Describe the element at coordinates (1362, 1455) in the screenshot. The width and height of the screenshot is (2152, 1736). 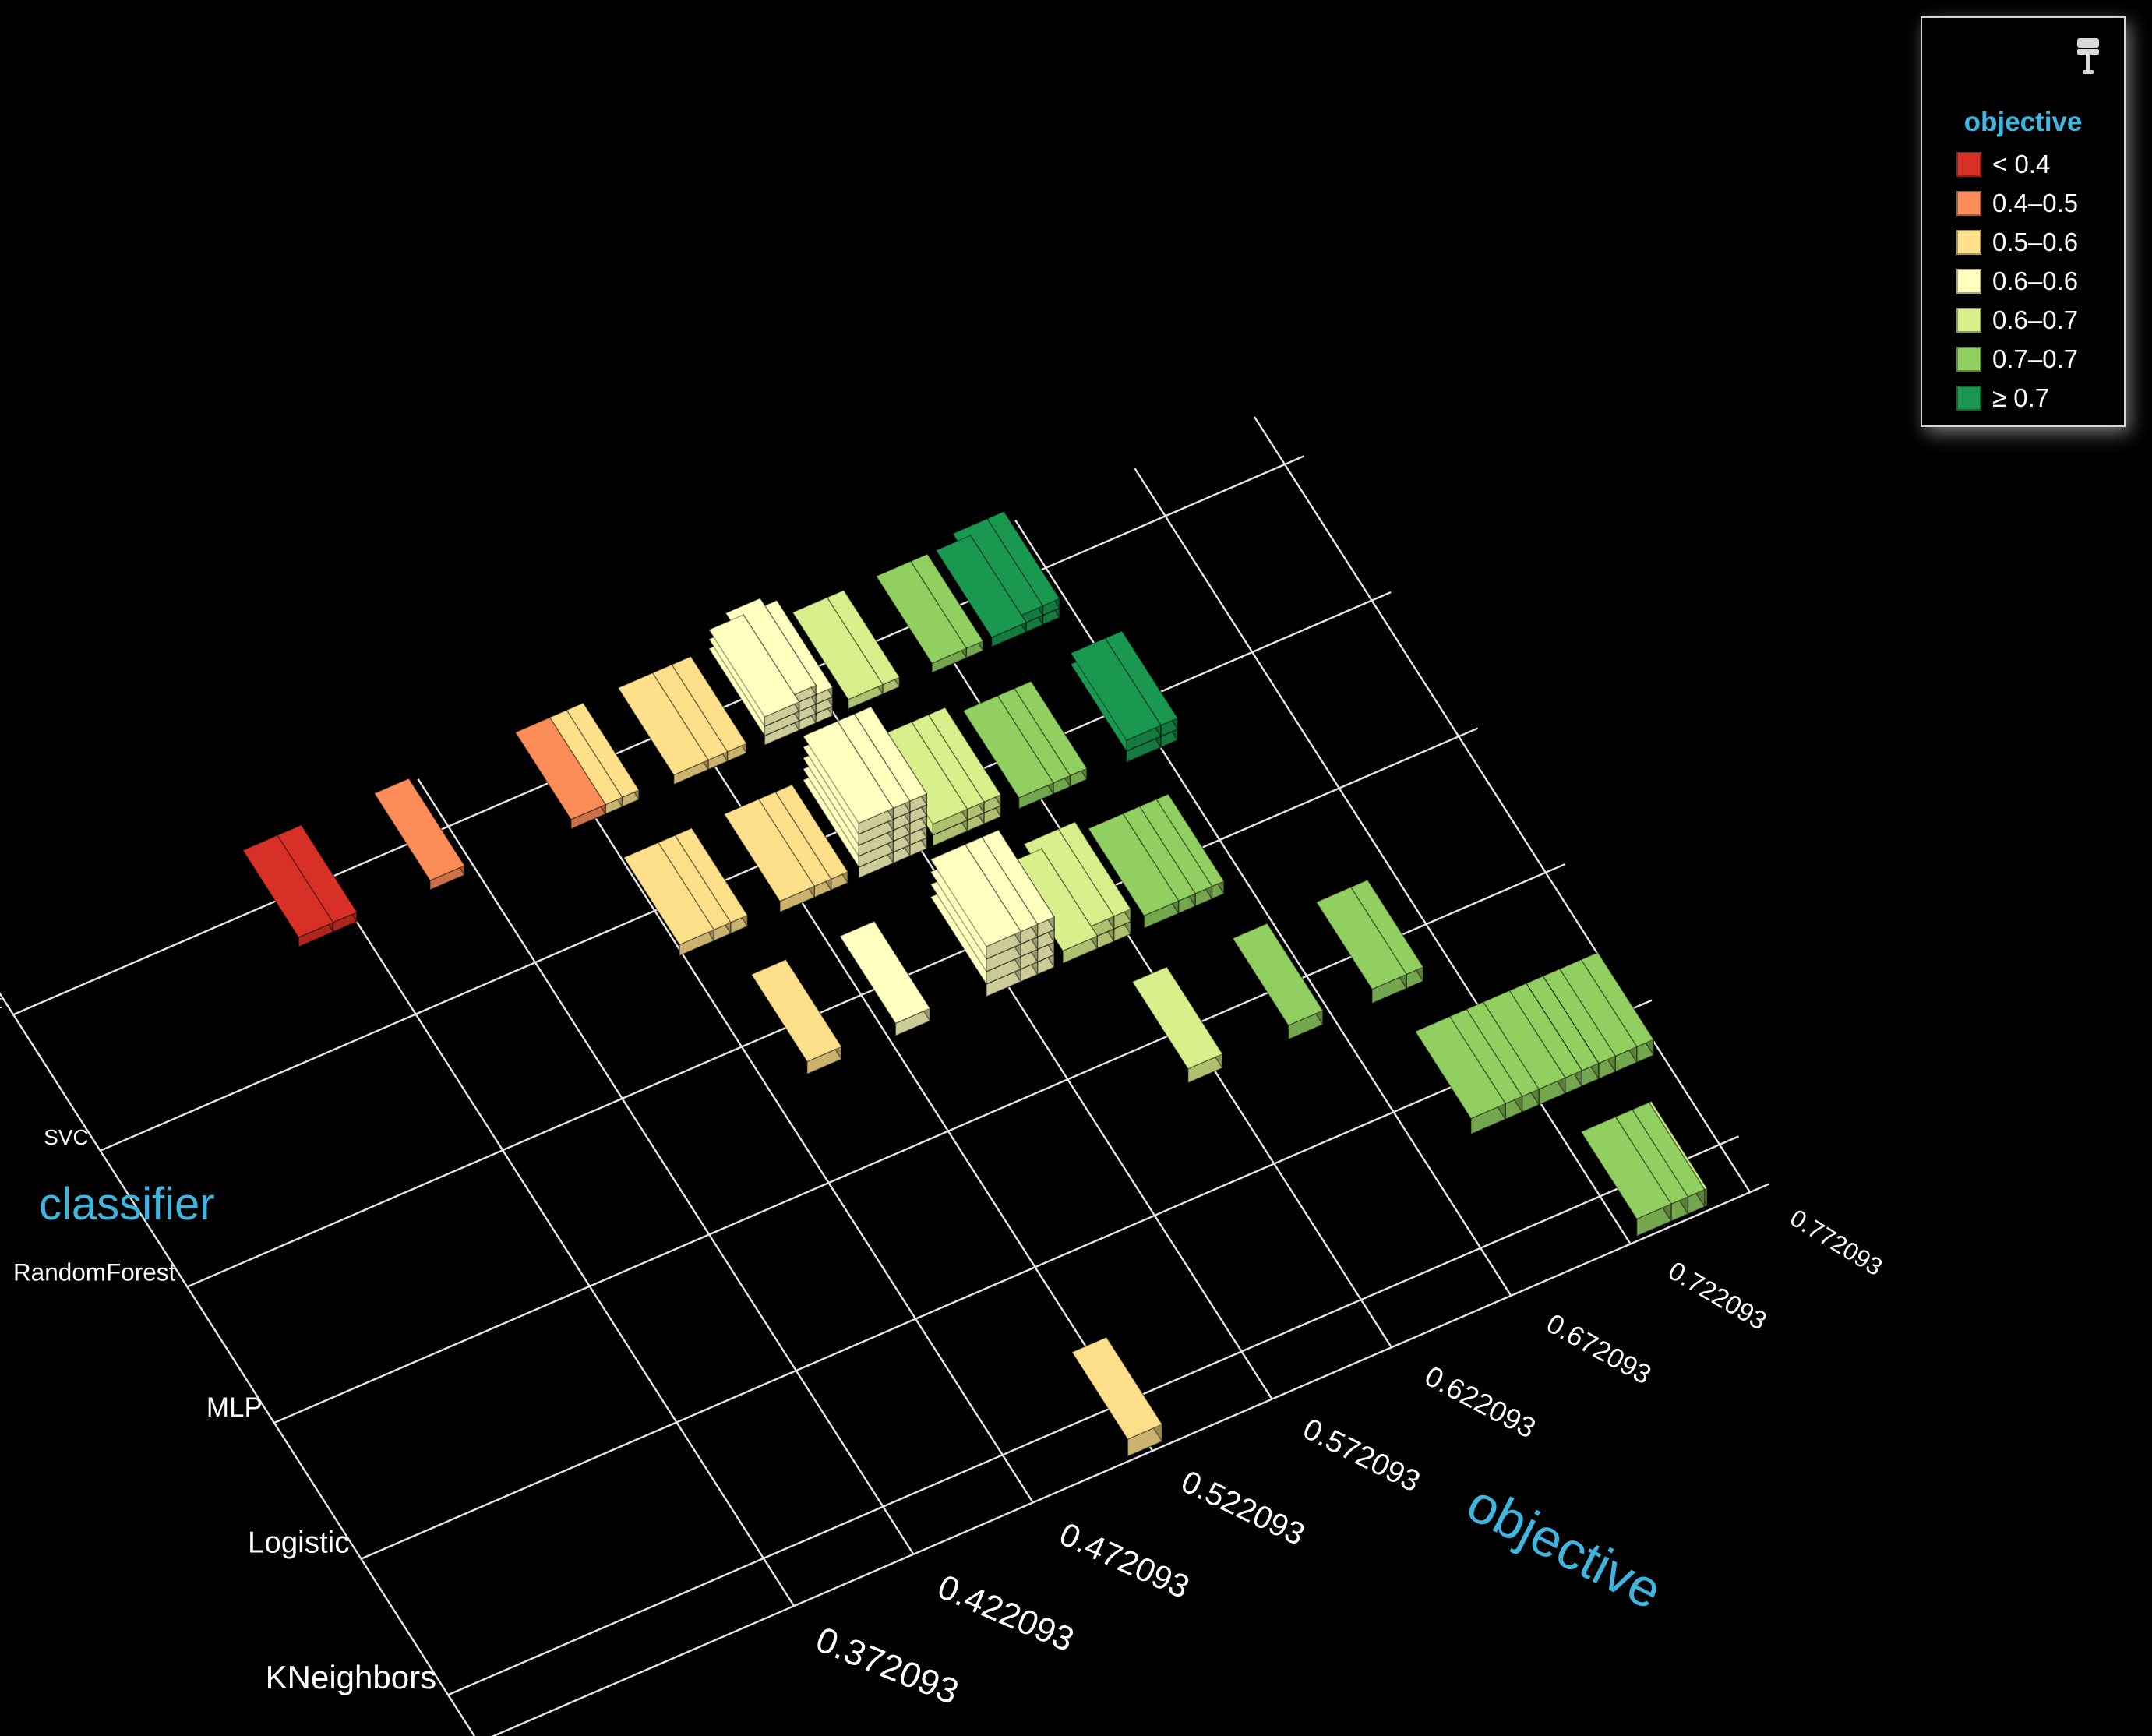
I see `x-tick-label: 0.572093` at that location.